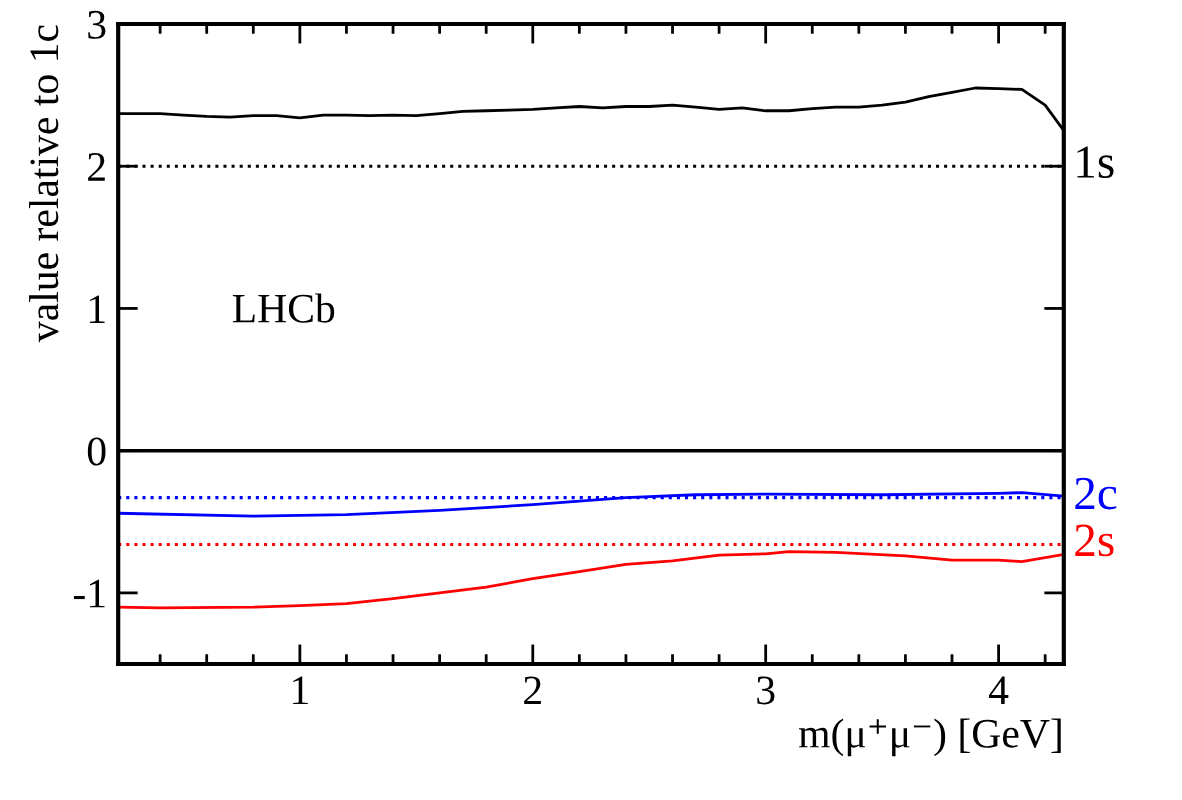 Image resolution: width=1182 pixels, height=800 pixels. I want to click on y-tick-label: 1, so click(97, 309).